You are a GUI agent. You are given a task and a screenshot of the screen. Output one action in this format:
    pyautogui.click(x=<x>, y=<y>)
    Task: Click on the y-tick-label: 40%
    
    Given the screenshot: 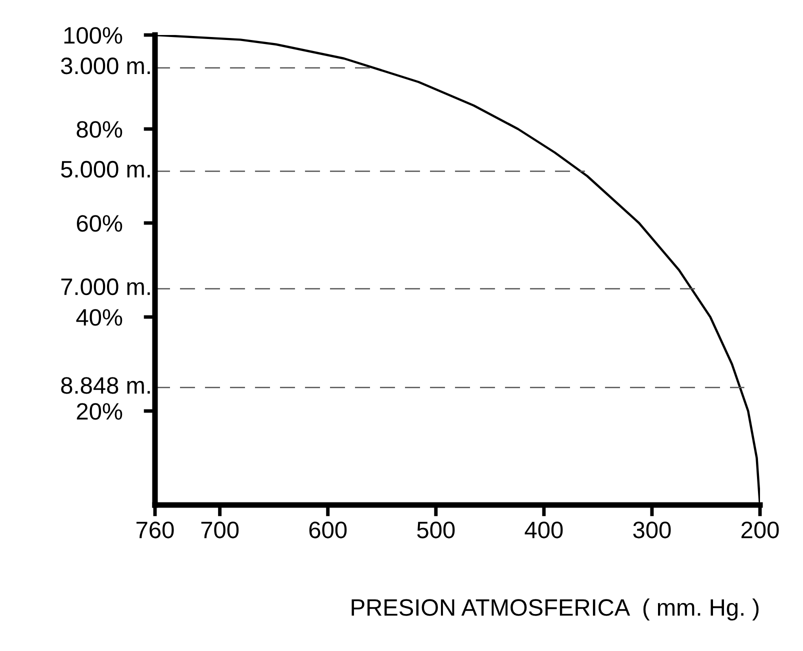 What is the action you would take?
    pyautogui.click(x=99, y=317)
    